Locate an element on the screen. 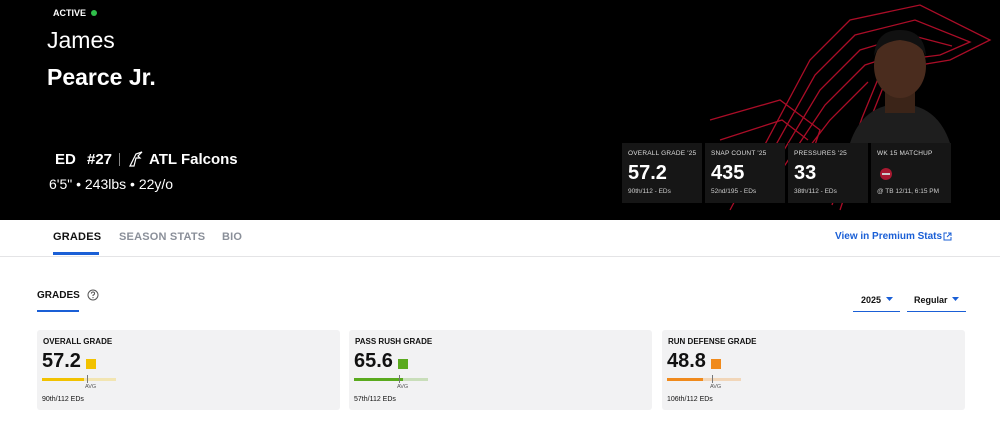  grade-title: RUN DEFENSE GRADE is located at coordinates (712, 341).